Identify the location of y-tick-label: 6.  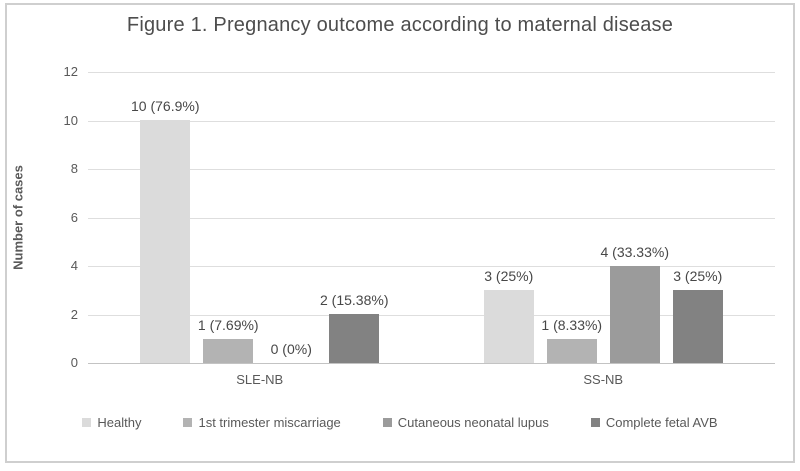
(74, 217).